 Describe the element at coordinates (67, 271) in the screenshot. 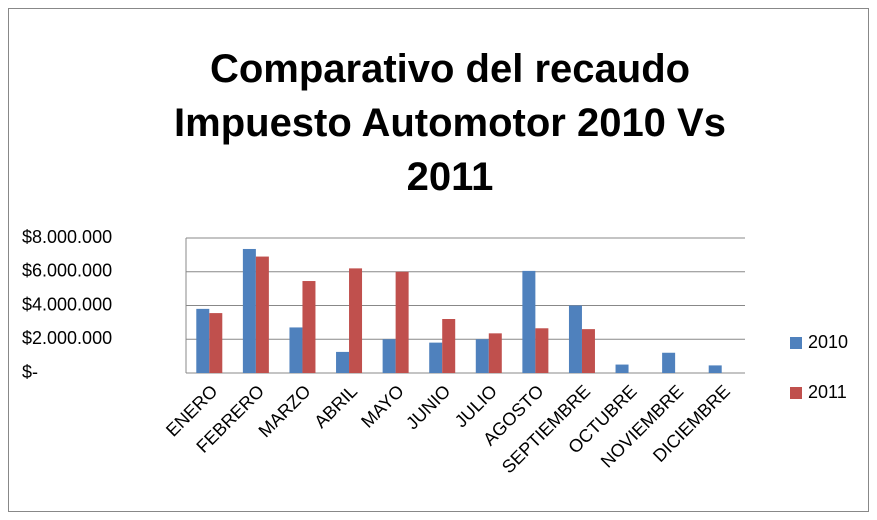

I see `y-tick-label: $6.000.000` at that location.